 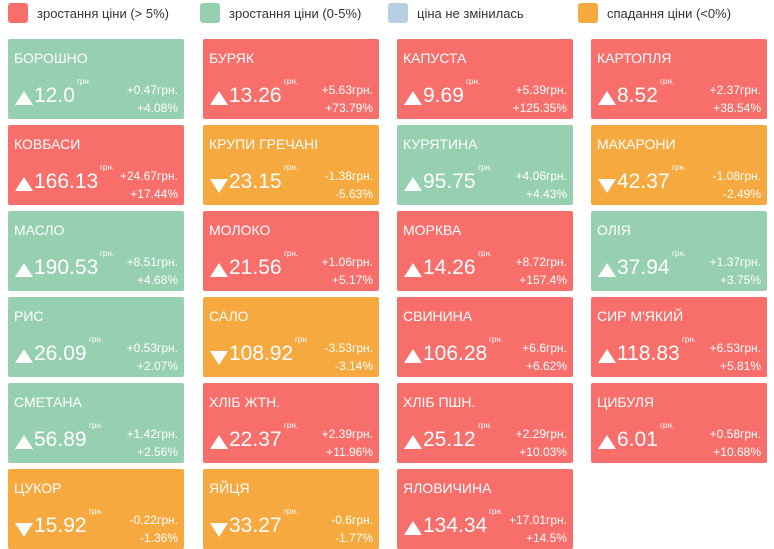 I want to click on percent-change: +2.07%, so click(x=157, y=366).